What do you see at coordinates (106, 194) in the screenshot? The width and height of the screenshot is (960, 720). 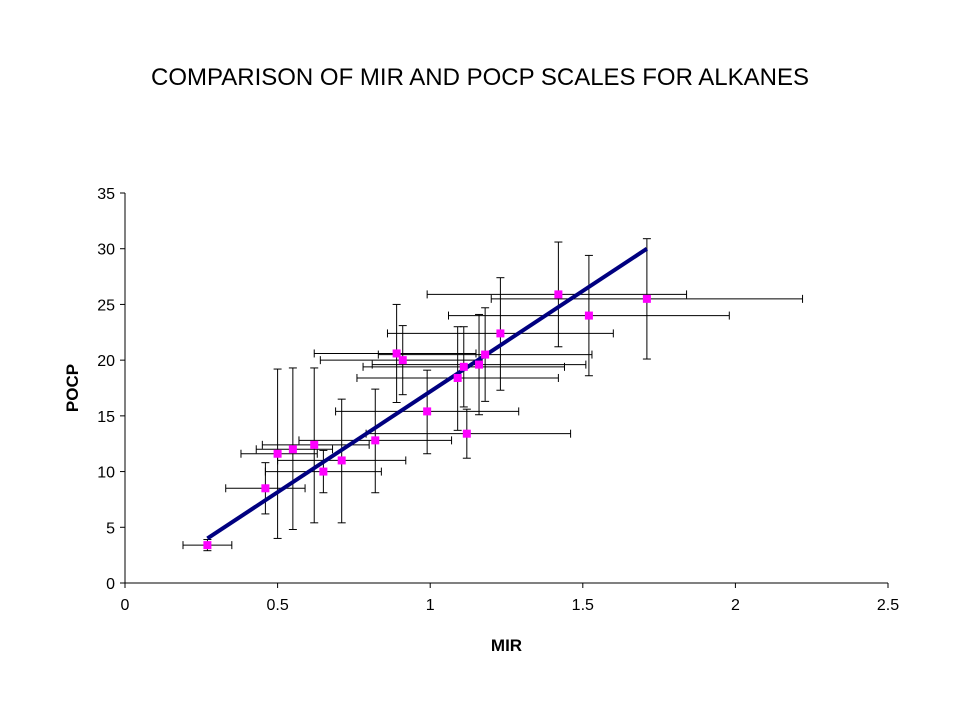 I see `y-tick-label: 35` at bounding box center [106, 194].